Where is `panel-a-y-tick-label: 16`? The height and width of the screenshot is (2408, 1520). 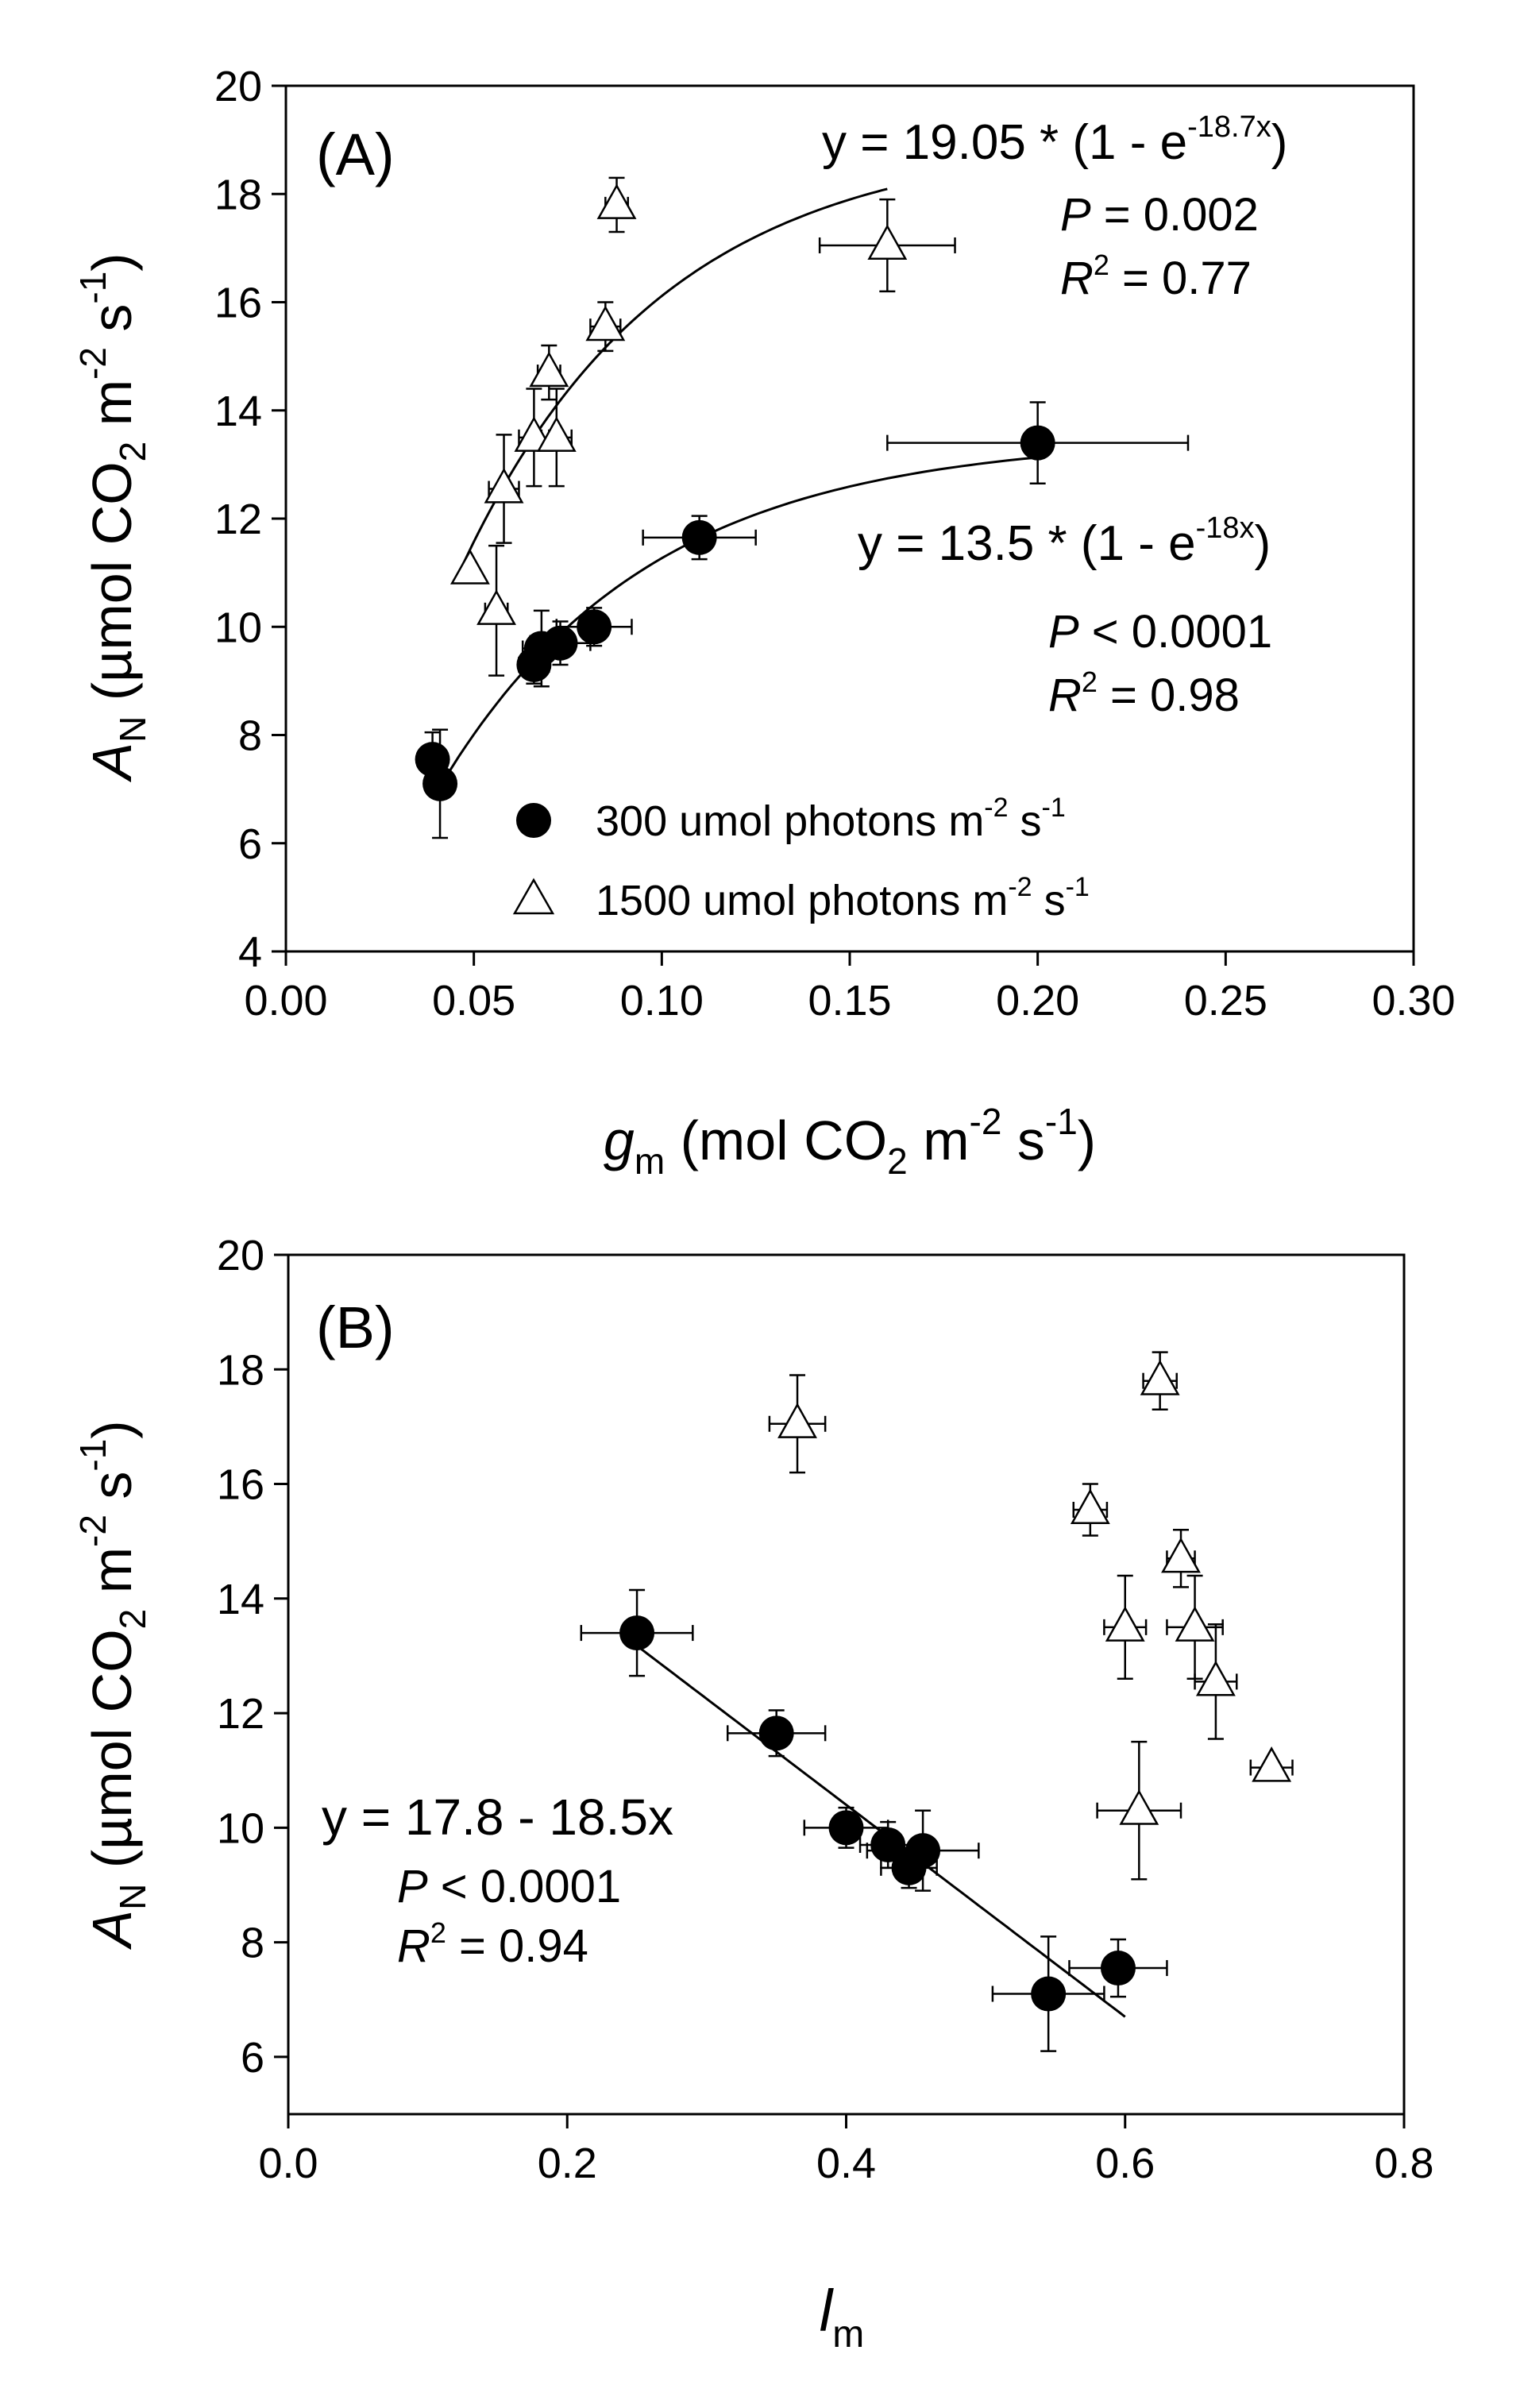
panel-a-y-tick-label: 16 is located at coordinates (238, 303).